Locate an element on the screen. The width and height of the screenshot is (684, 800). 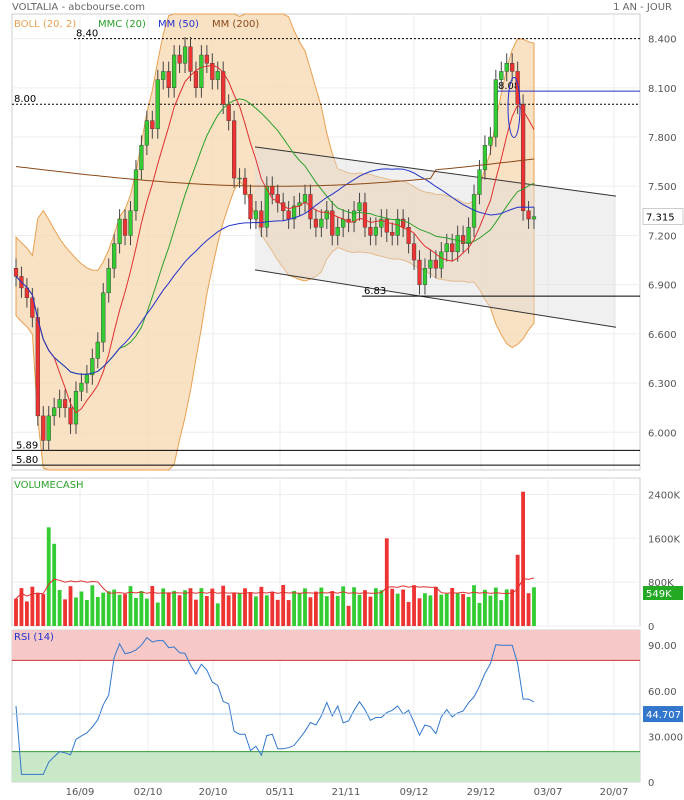
last-volume-label: 549K is located at coordinates (659, 594).